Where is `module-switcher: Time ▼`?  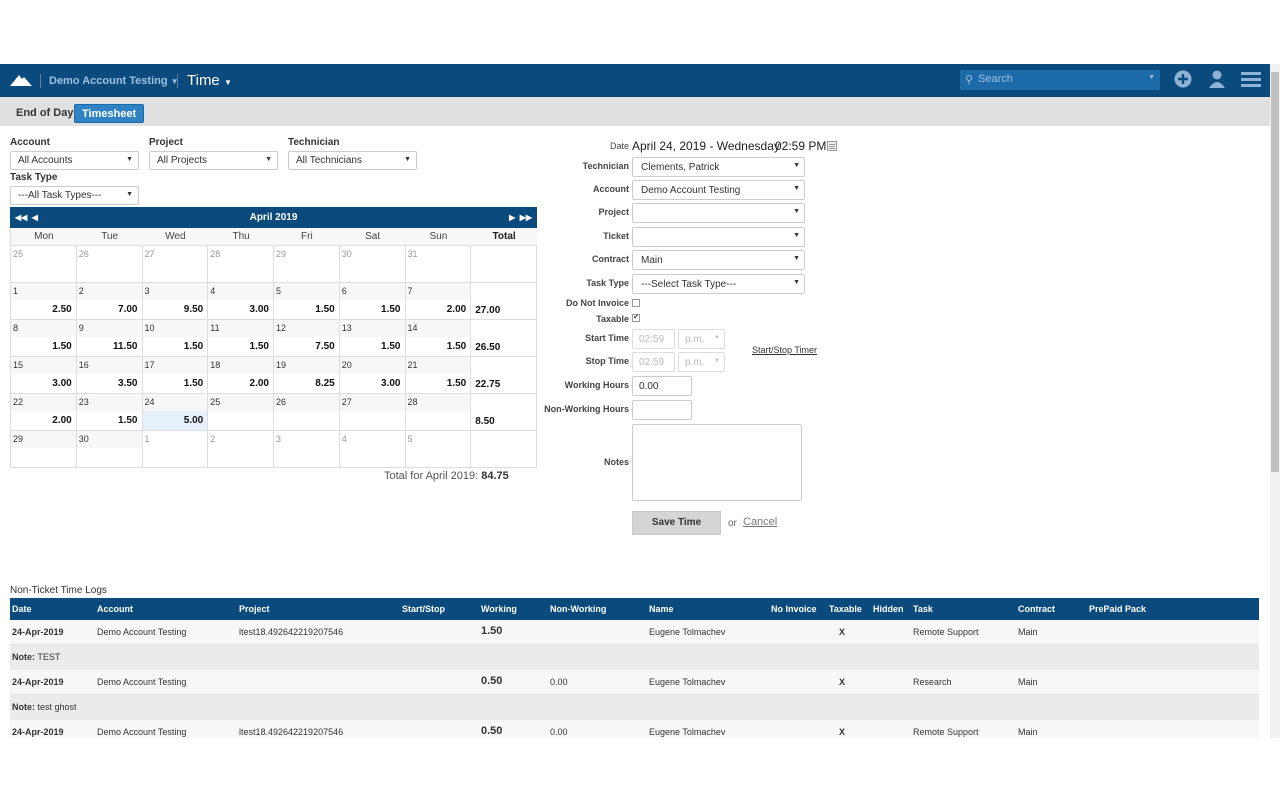
module-switcher: Time ▼ is located at coordinates (209, 80).